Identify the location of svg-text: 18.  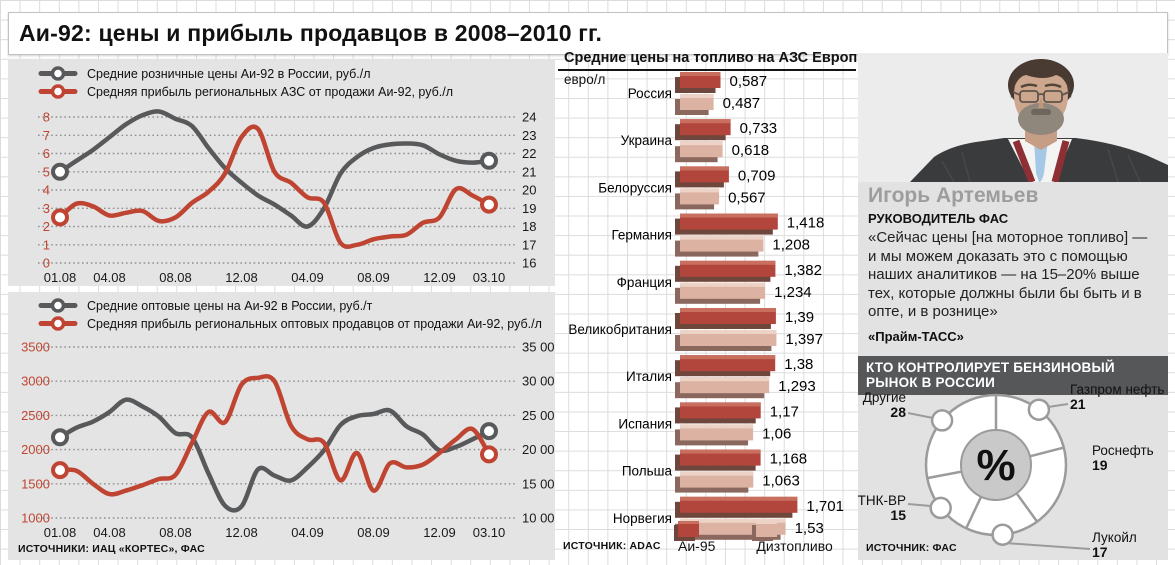
(529, 226).